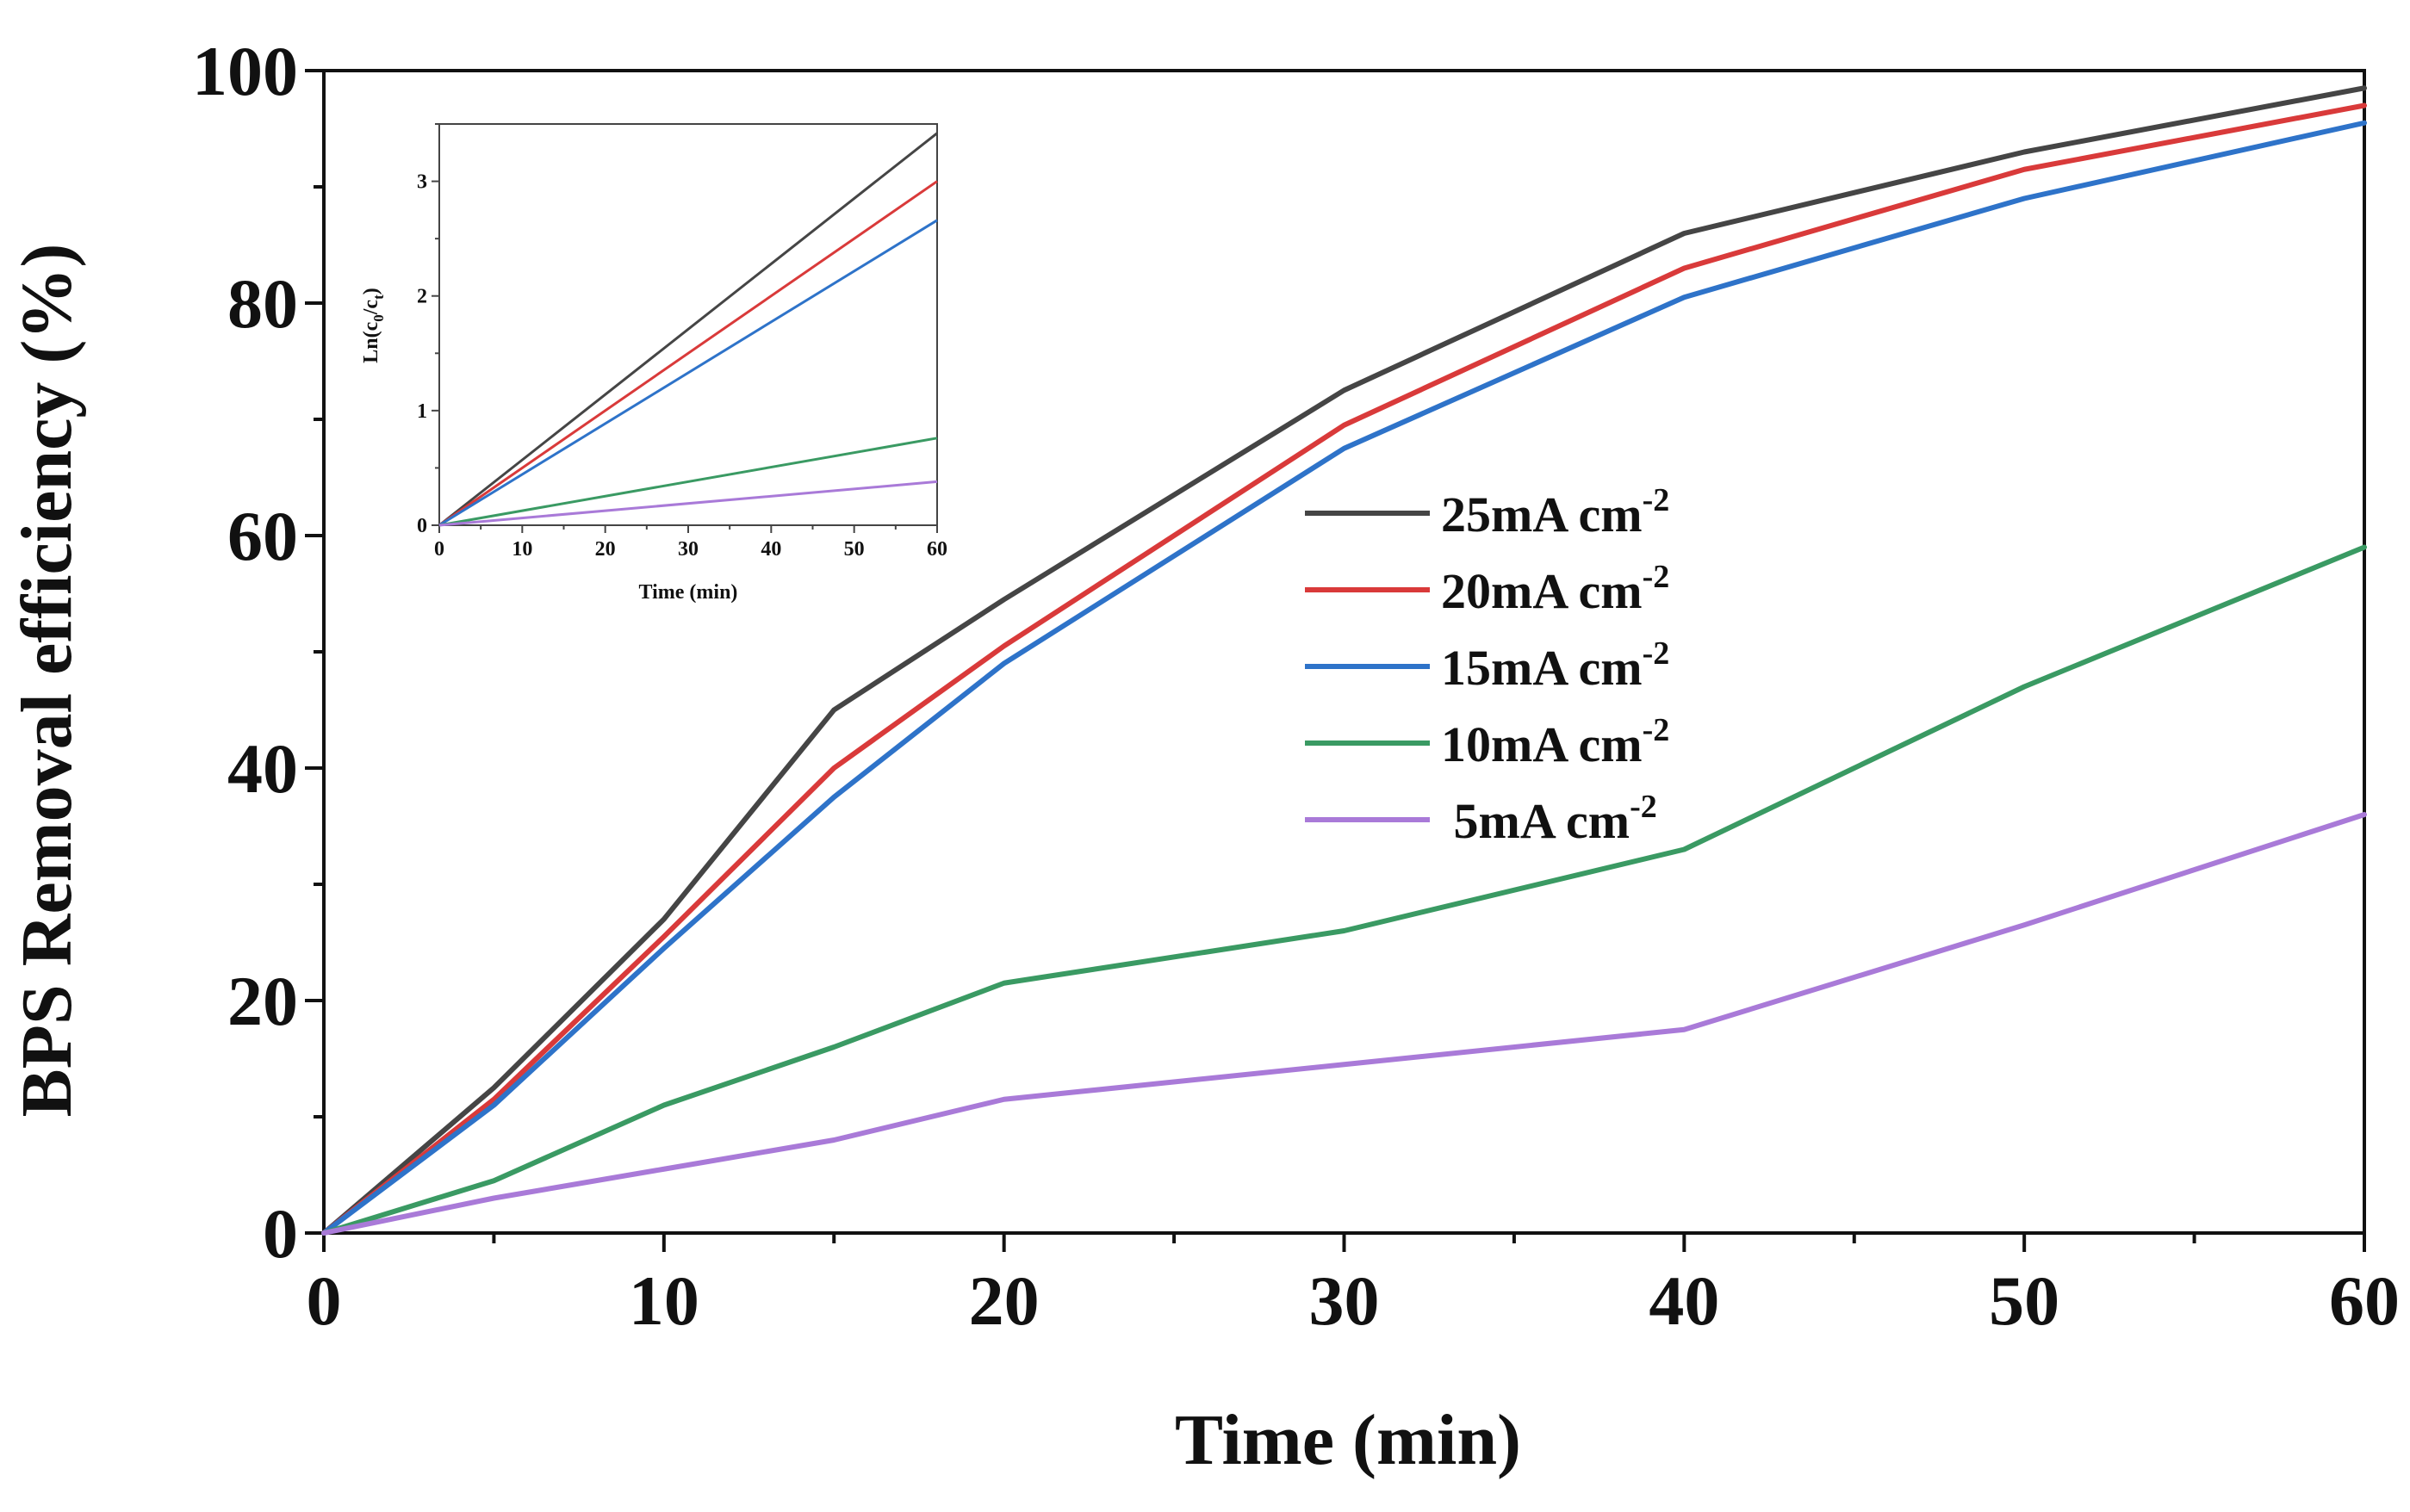 Image resolution: width=2410 pixels, height=1512 pixels. Describe the element at coordinates (439, 550) in the screenshot. I see `inset-x-tick-label: 0` at that location.